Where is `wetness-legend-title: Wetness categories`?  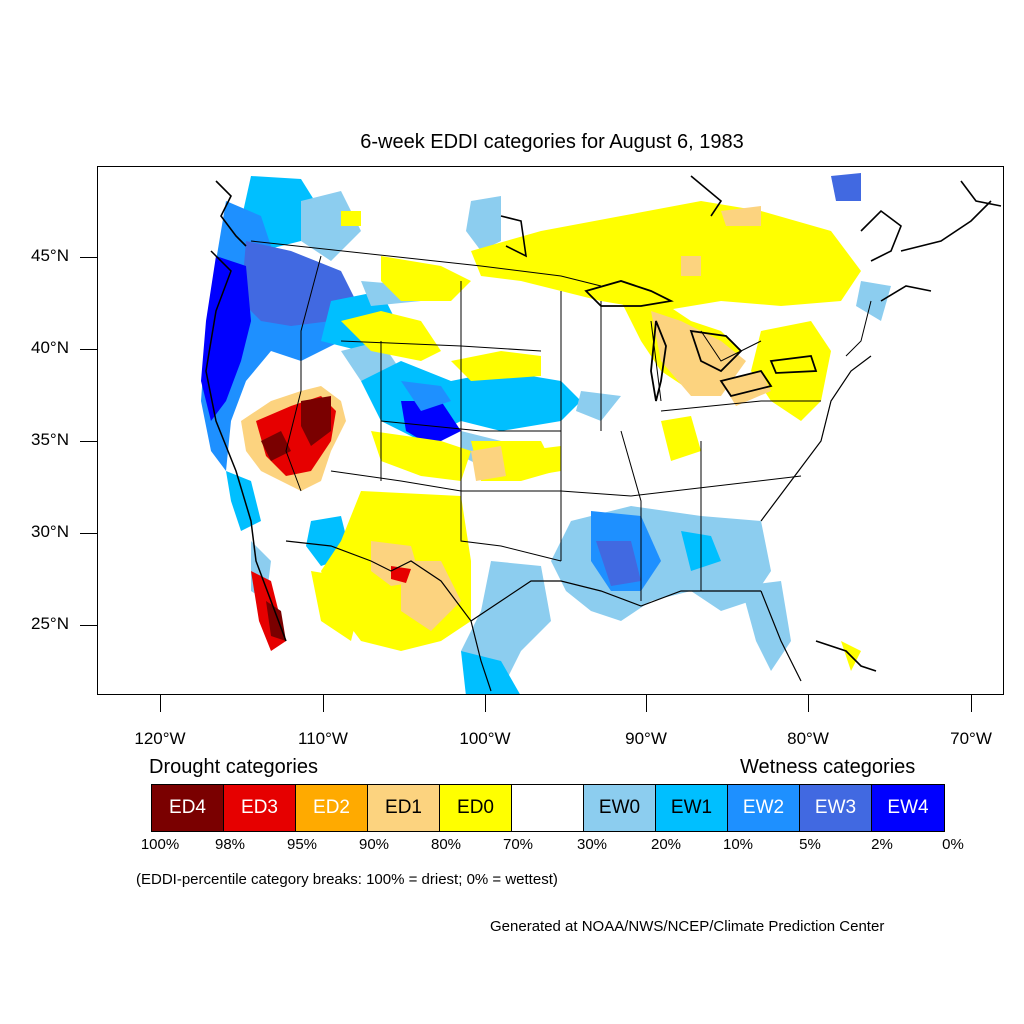
wetness-legend-title: Wetness categories is located at coordinates (828, 767).